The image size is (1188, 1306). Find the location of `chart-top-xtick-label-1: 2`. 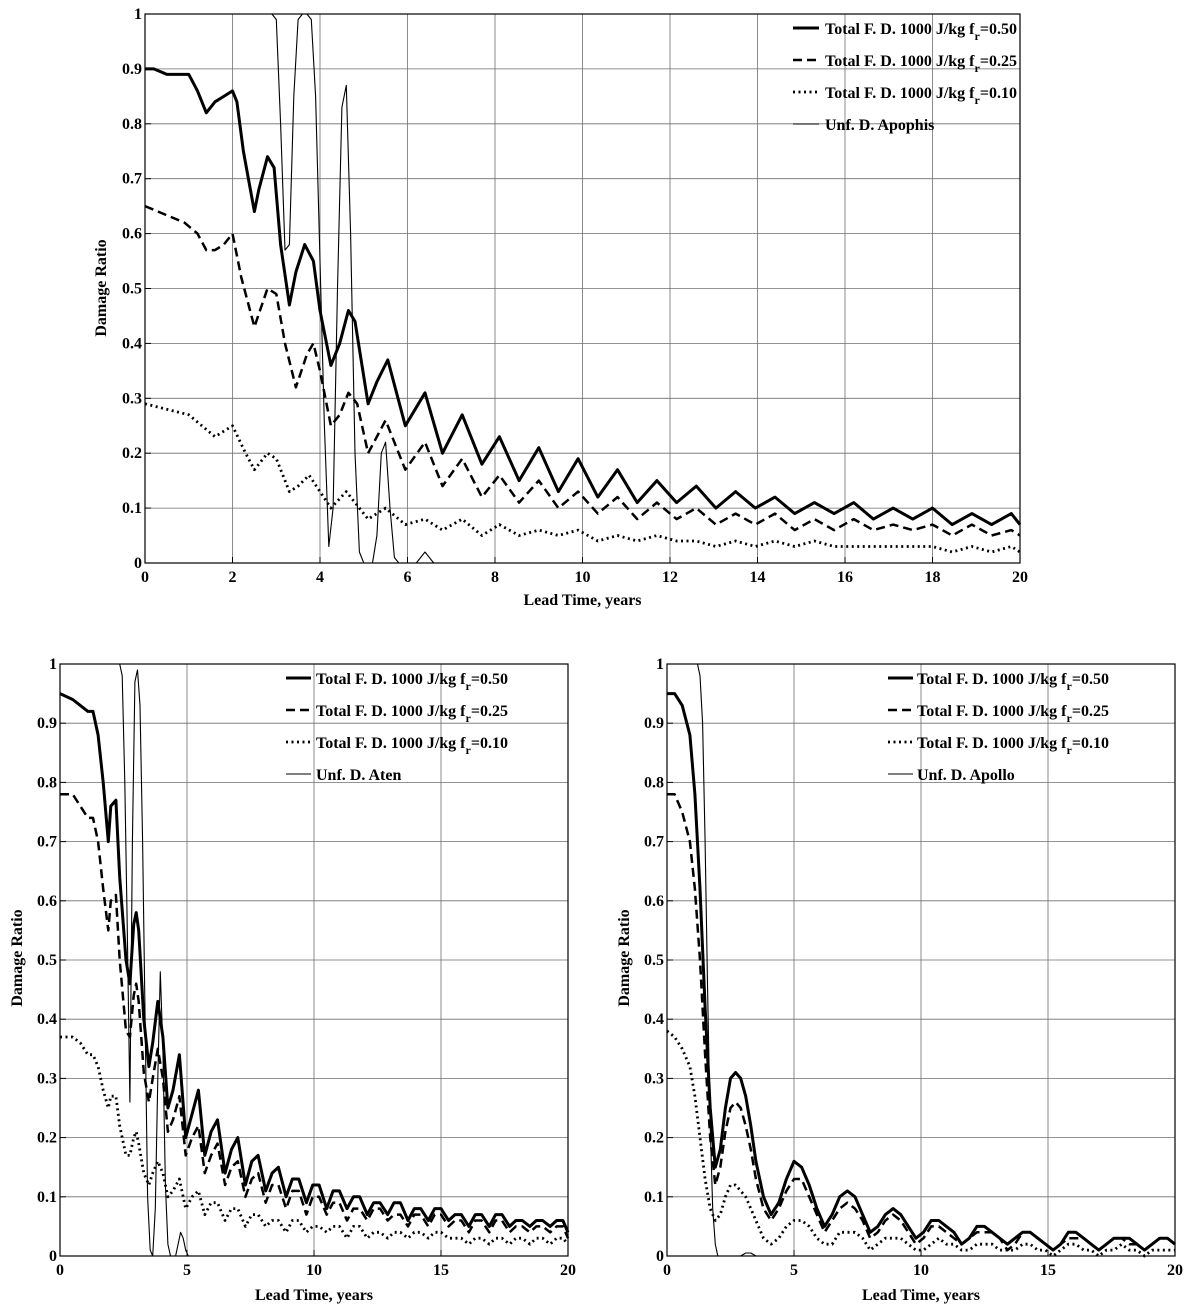

chart-top-xtick-label-1: 2 is located at coordinates (233, 577).